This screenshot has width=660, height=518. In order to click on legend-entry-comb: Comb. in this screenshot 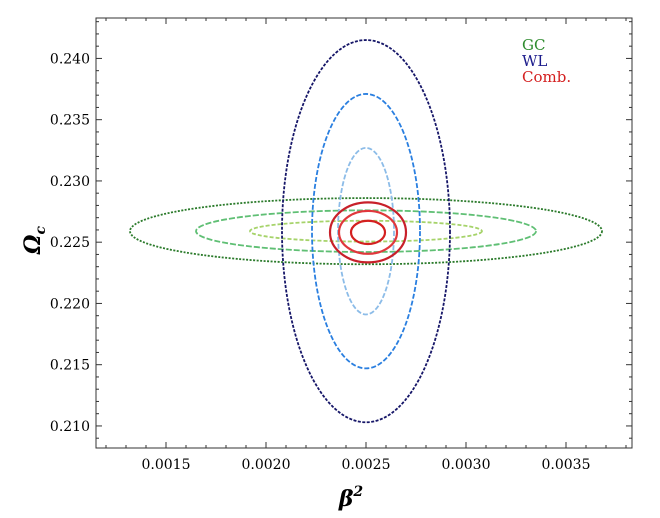, I will do `click(546, 77)`.